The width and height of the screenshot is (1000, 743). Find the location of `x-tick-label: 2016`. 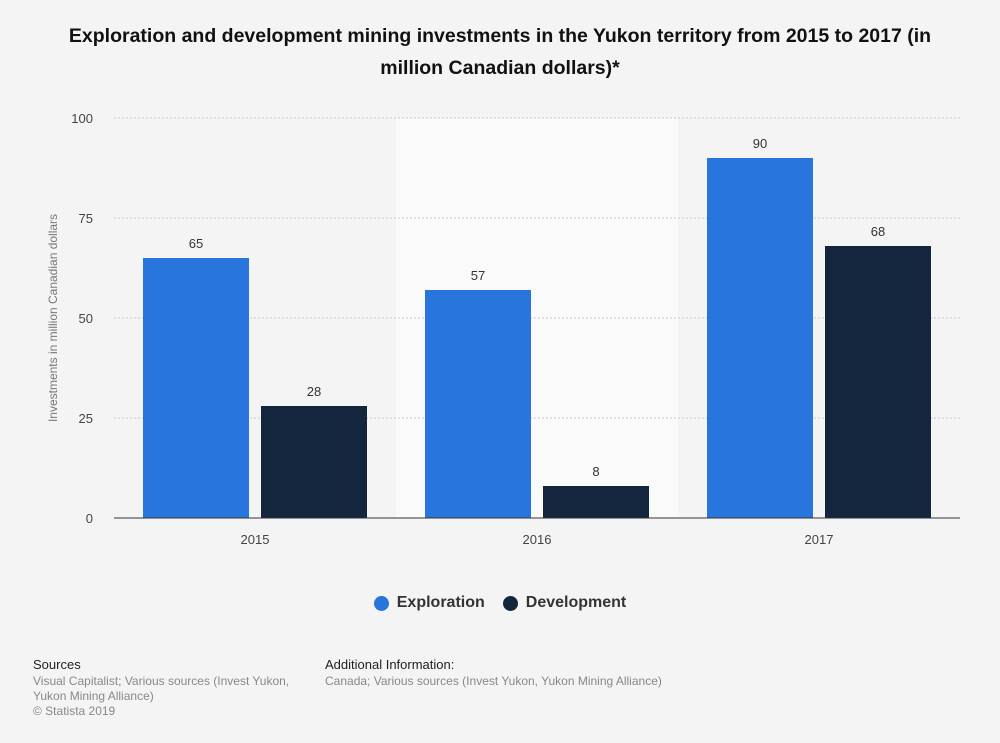

x-tick-label: 2016 is located at coordinates (537, 539).